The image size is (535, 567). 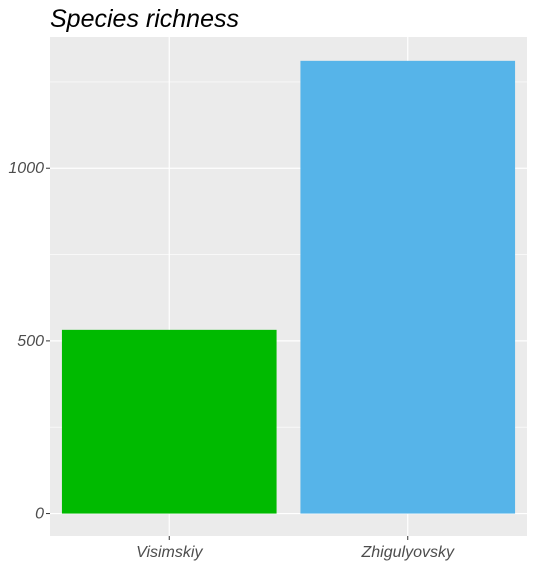 What do you see at coordinates (408, 552) in the screenshot?
I see `x-tick-label: Zhigulyovsky` at bounding box center [408, 552].